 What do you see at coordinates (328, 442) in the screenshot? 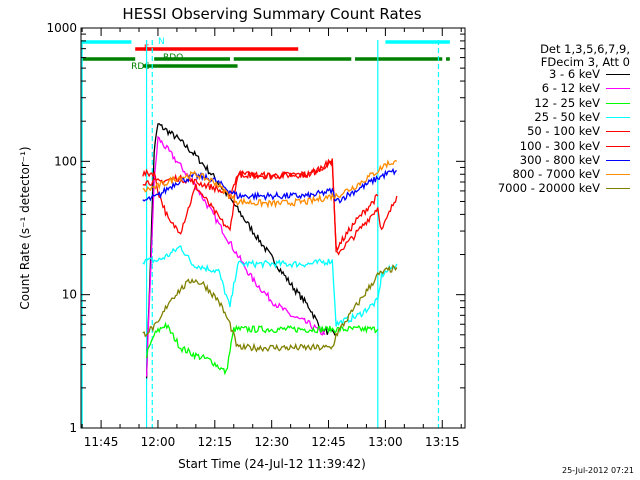
I see `x-tick-label: 12:45` at bounding box center [328, 442].